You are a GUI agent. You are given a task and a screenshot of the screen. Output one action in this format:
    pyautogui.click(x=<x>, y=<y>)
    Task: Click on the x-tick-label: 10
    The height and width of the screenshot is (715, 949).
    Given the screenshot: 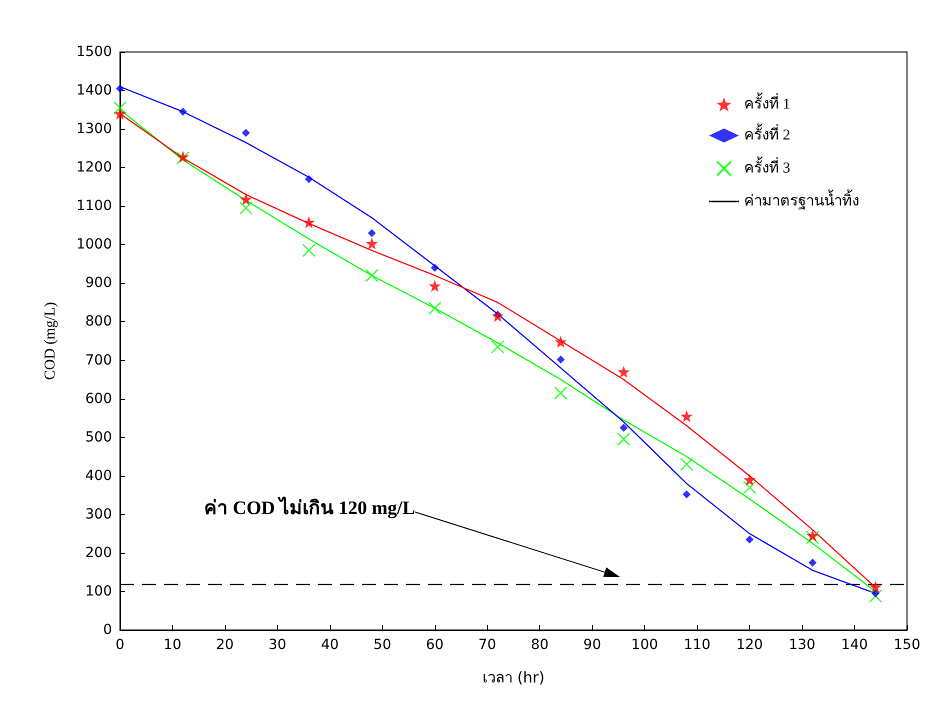 What is the action you would take?
    pyautogui.click(x=173, y=645)
    